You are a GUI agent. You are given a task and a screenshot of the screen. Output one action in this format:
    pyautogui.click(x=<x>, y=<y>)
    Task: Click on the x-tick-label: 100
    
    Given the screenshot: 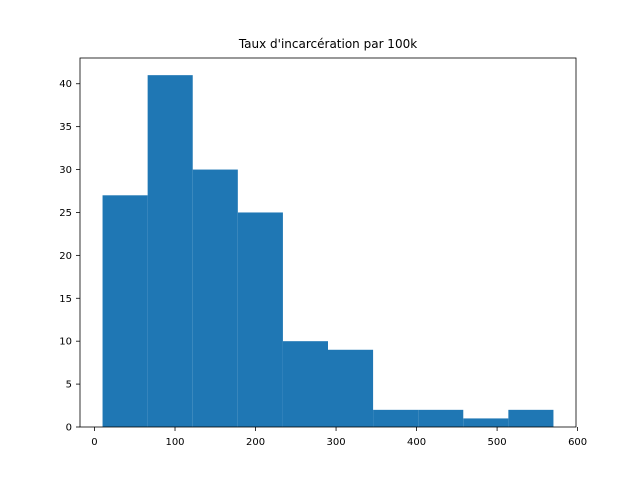 What is the action you would take?
    pyautogui.click(x=174, y=442)
    